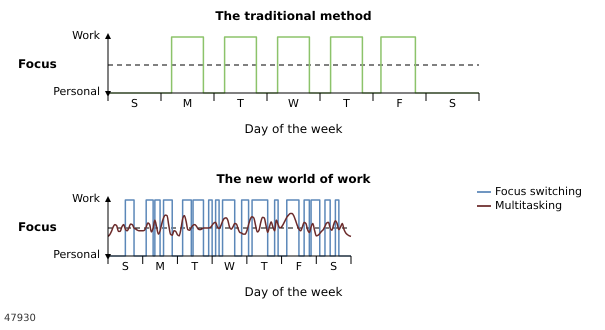 This screenshot has height=330, width=605. I want to click on legend-label: Multitasking, so click(528, 205).